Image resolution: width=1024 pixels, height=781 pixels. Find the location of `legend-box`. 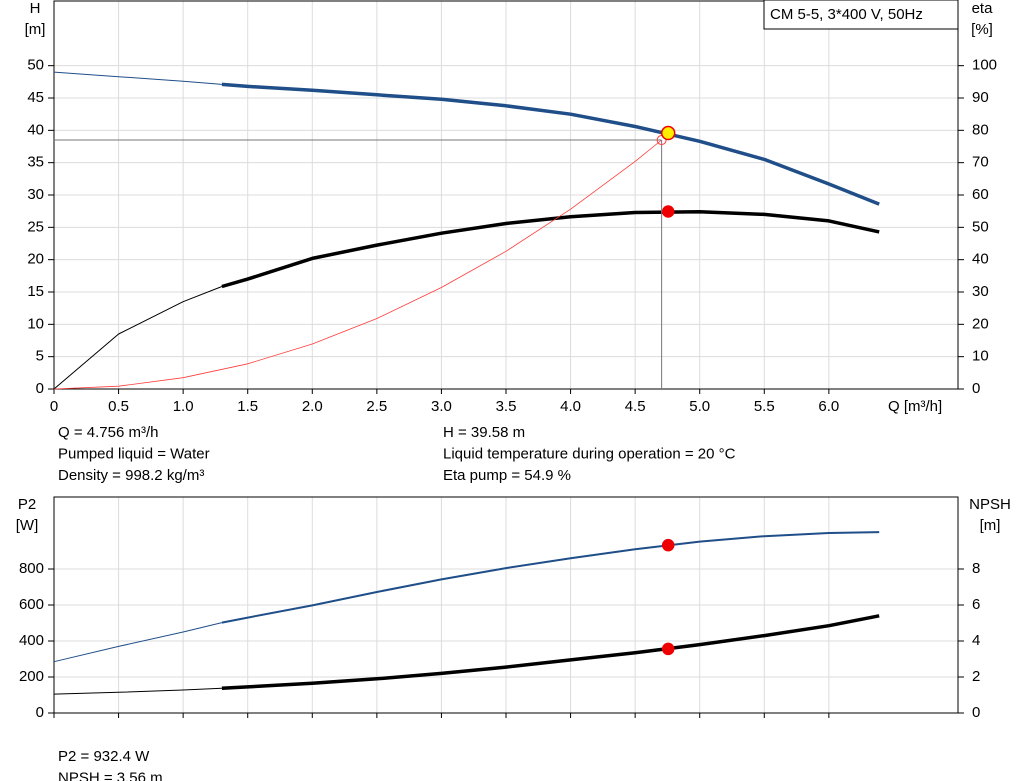

legend-box is located at coordinates (861, 15).